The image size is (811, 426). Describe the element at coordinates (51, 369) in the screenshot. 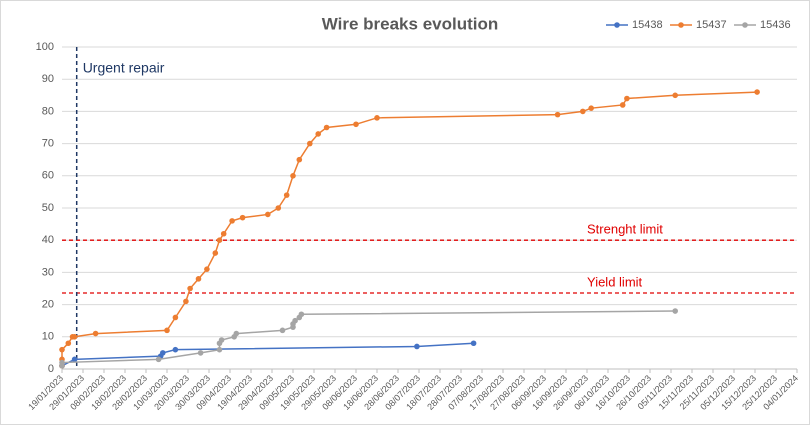

I see `y-tick-label: 0` at that location.